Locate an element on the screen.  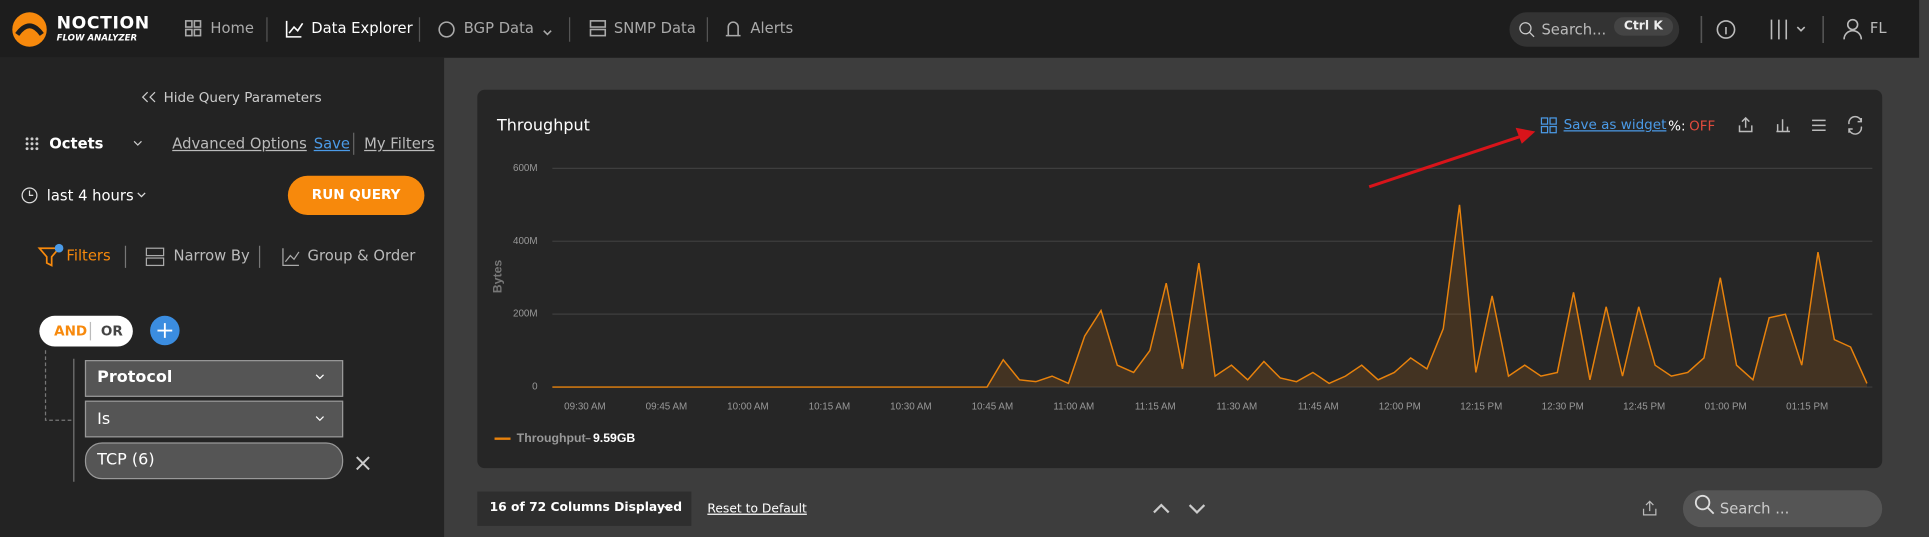
tab-group-order: Group & Order is located at coordinates (361, 255).